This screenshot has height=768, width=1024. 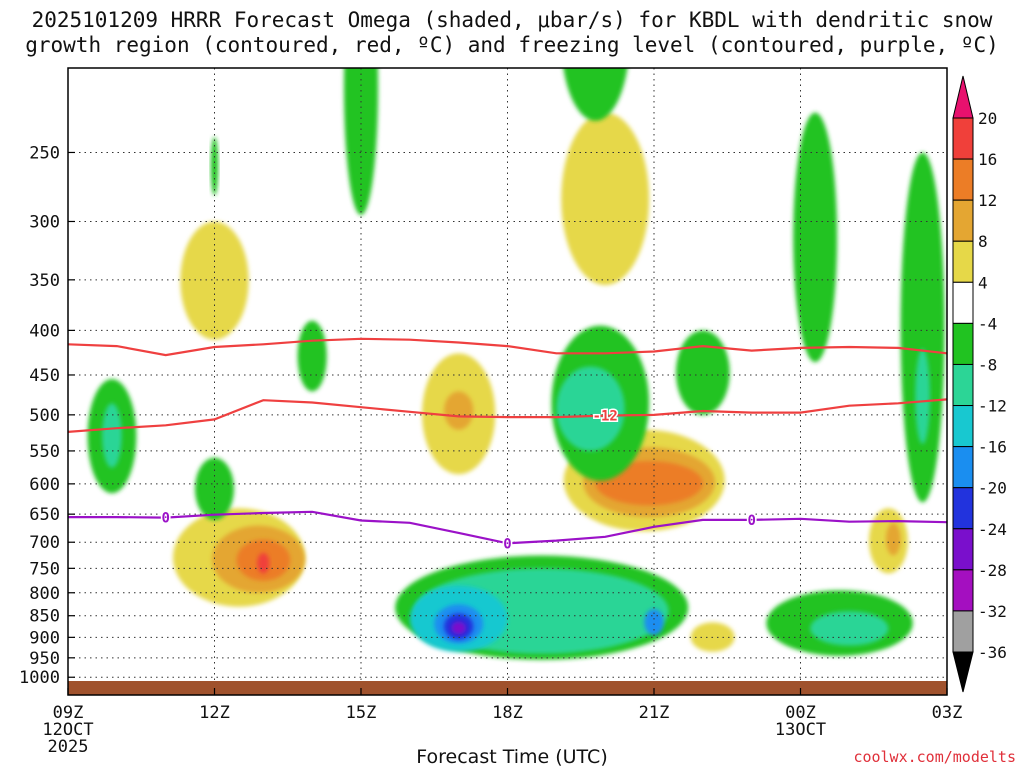 I want to click on y-tick-label: 350, so click(x=44, y=281).